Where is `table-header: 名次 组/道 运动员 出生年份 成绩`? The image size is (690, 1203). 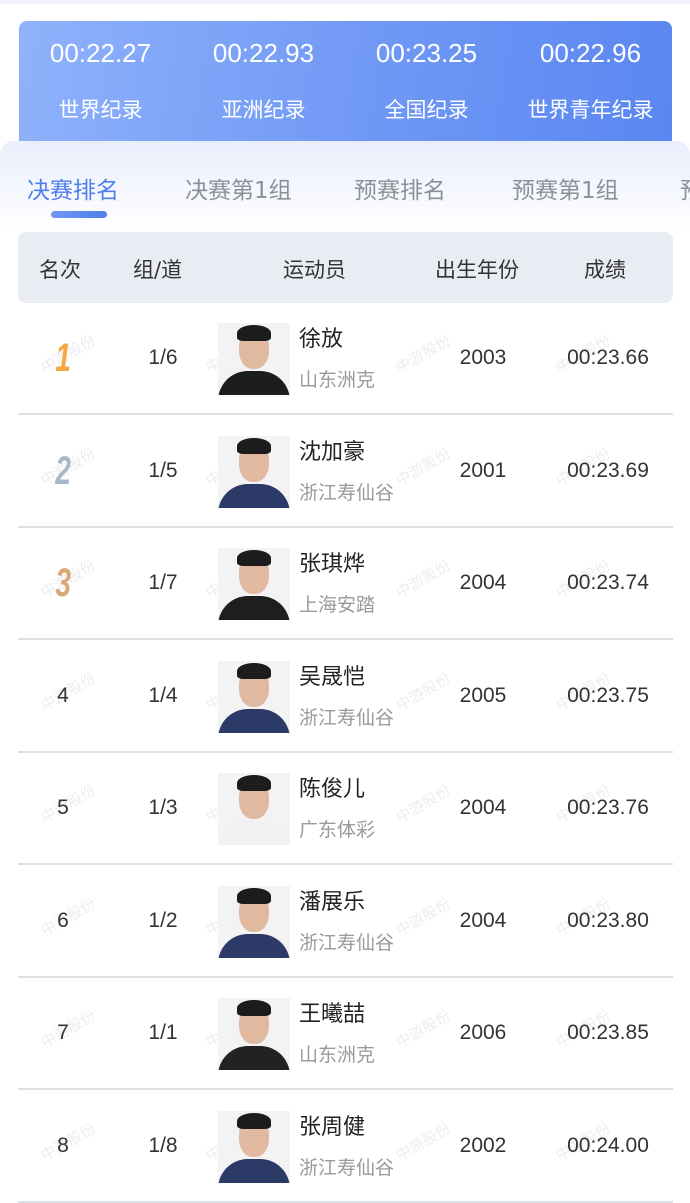
table-header: 名次 组/道 运动员 出生年份 成绩 is located at coordinates (345, 267).